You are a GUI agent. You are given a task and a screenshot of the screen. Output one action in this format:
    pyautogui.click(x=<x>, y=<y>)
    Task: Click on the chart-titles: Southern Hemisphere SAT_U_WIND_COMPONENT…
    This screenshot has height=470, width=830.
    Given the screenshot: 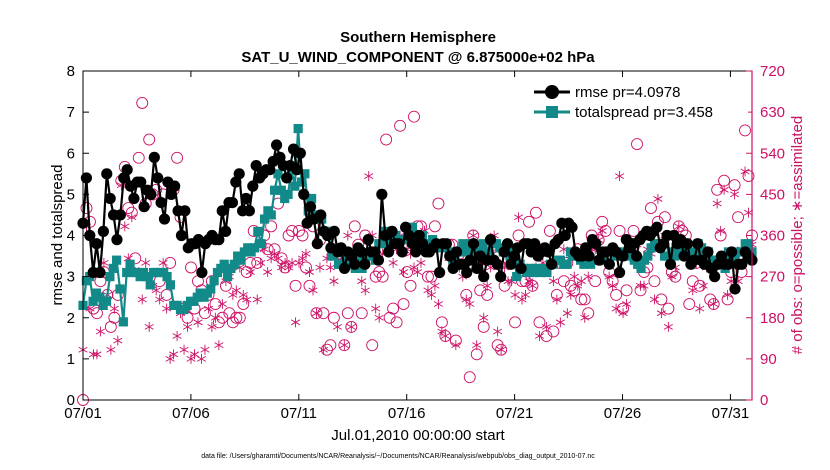 What is the action you would take?
    pyautogui.click(x=418, y=47)
    